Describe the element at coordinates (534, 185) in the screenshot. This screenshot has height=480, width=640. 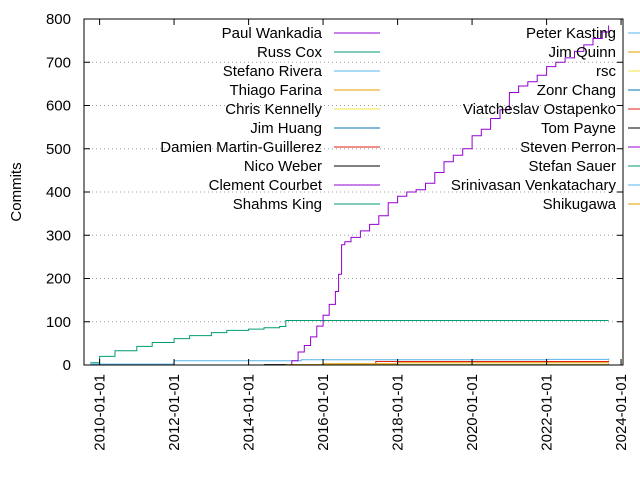
I see `legend-label: Srinivasan Venkatachary` at that location.